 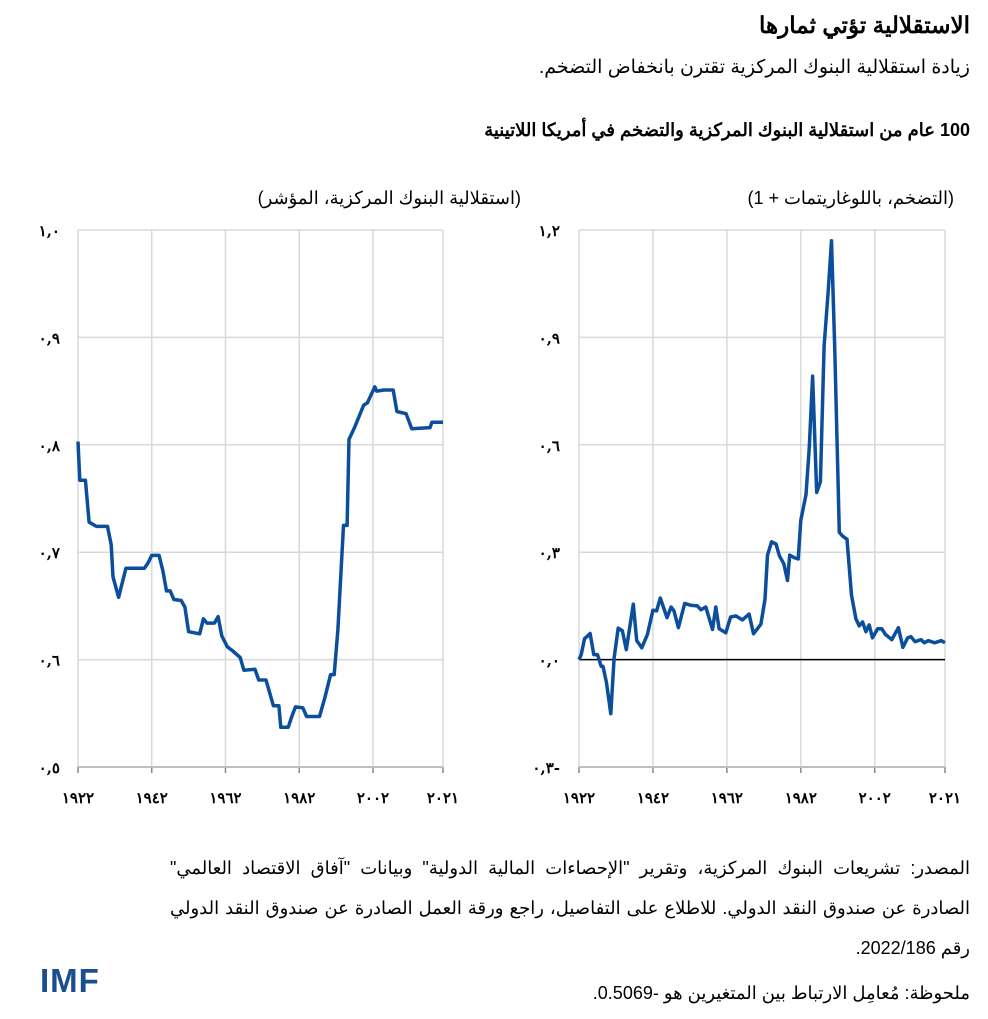 What do you see at coordinates (549, 553) in the screenshot?
I see `y-tick-label: ٠,٣` at bounding box center [549, 553].